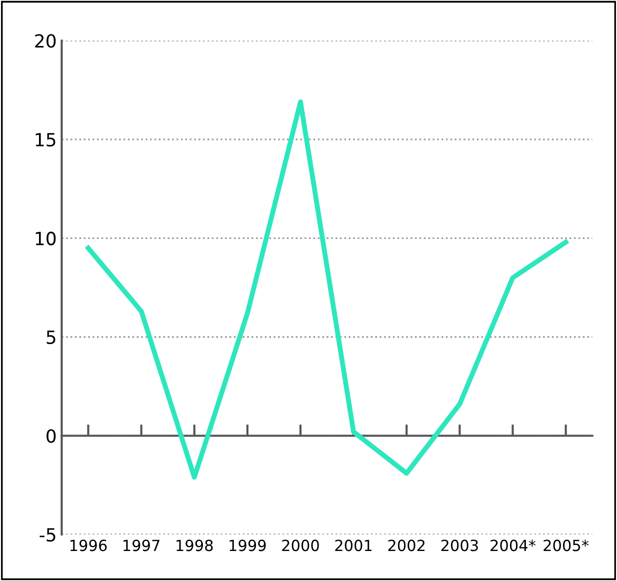 This screenshot has width=617, height=581. I want to click on y-tick-label: 20, so click(45, 41).